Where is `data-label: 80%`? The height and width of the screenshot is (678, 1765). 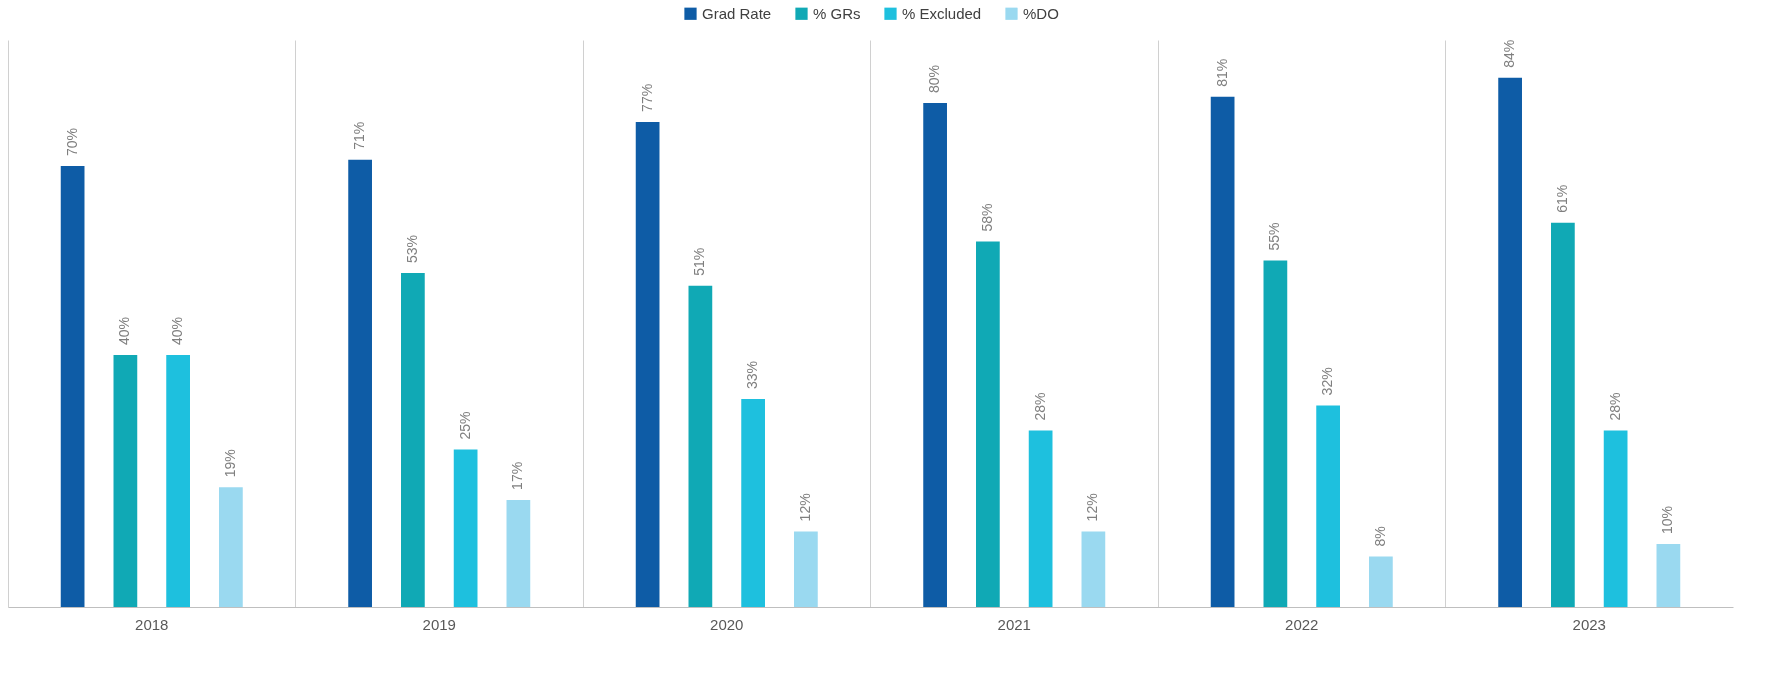 data-label: 80% is located at coordinates (934, 78).